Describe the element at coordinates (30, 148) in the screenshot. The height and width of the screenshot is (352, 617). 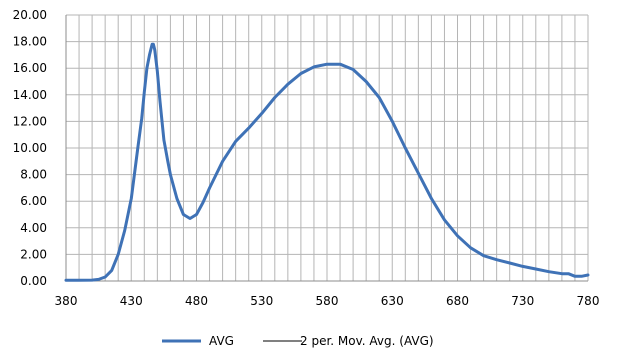
I see `y-tick-label: 10.00` at that location.